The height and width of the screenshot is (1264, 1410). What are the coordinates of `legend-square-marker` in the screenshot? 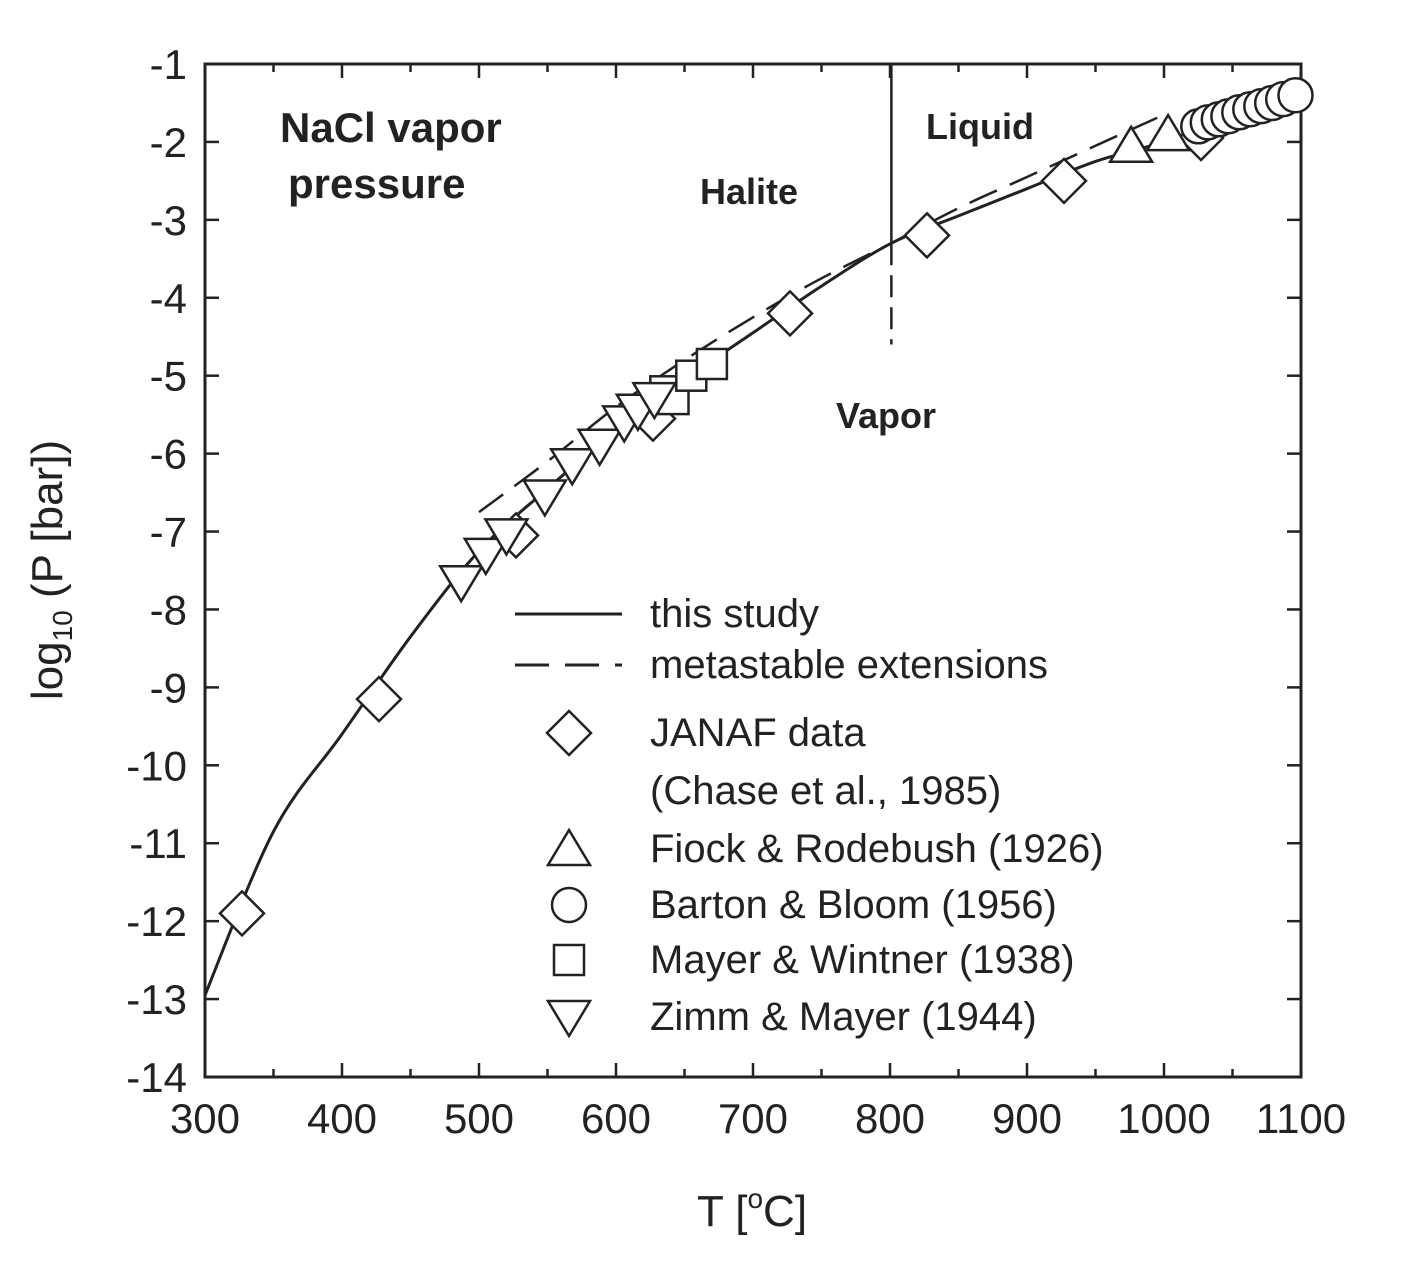 It's located at (569, 960).